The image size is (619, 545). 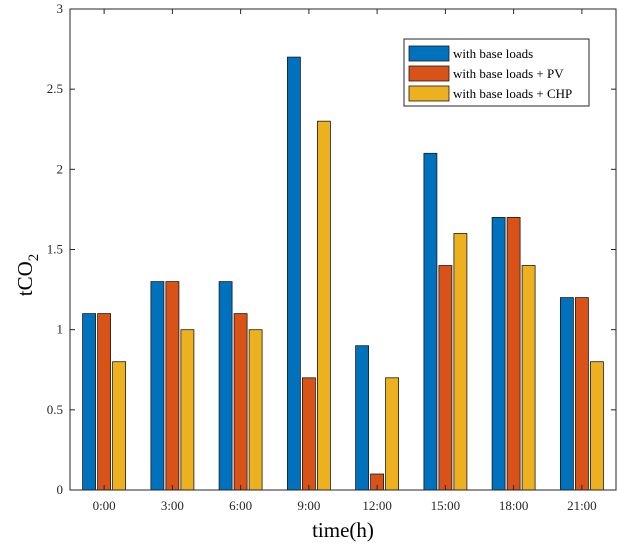 I want to click on y-tick-label: 0, so click(x=60, y=489).